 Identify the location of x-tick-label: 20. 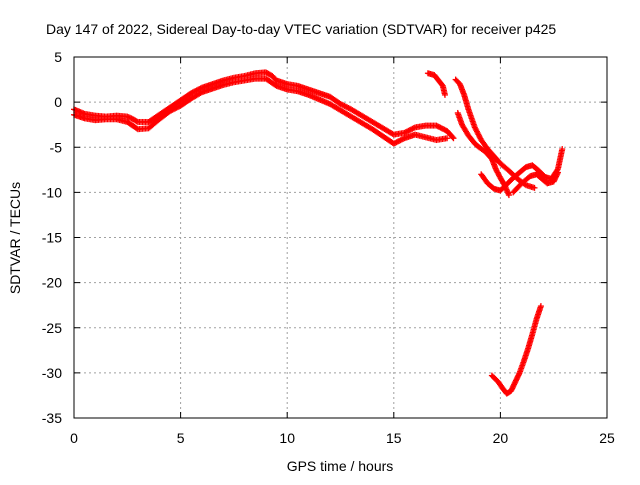
(501, 438).